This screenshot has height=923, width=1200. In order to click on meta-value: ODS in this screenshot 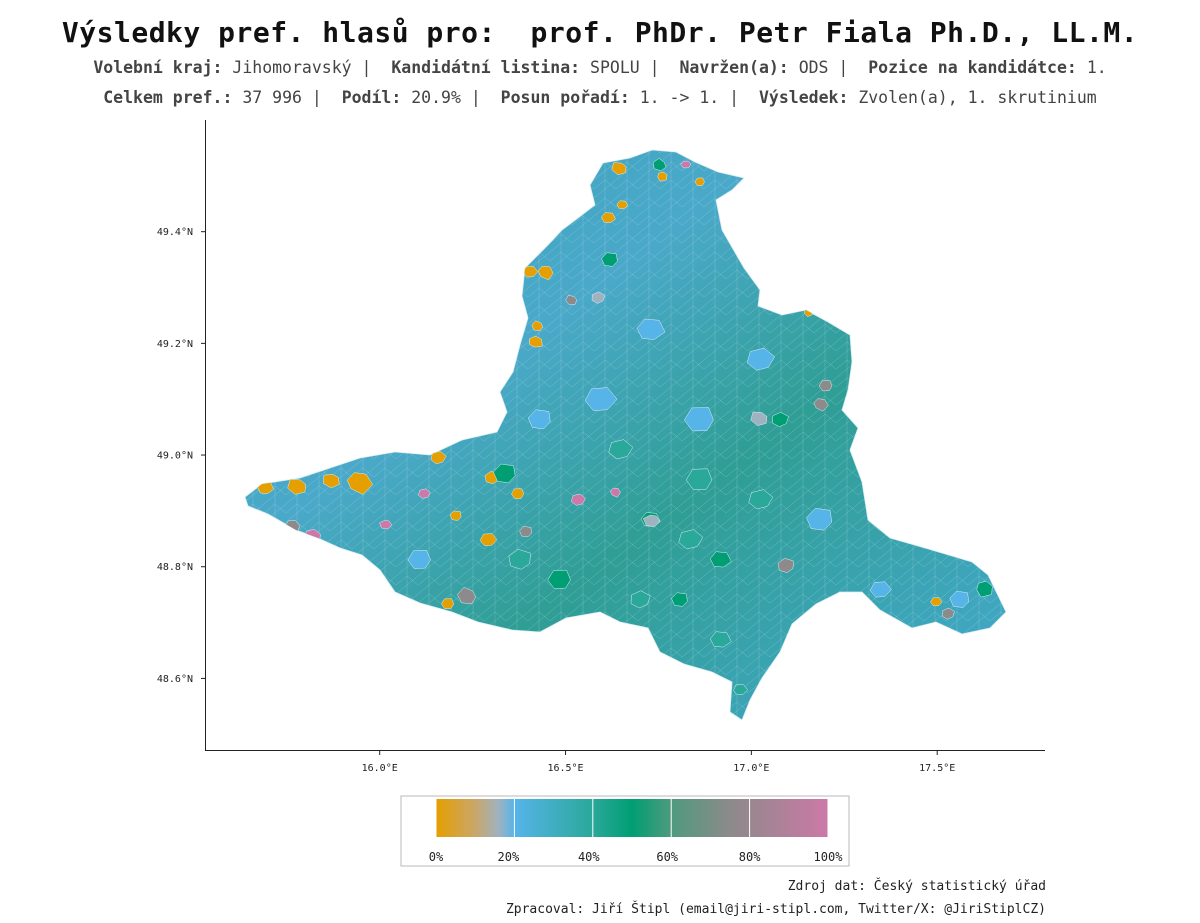, I will do `click(813, 67)`.